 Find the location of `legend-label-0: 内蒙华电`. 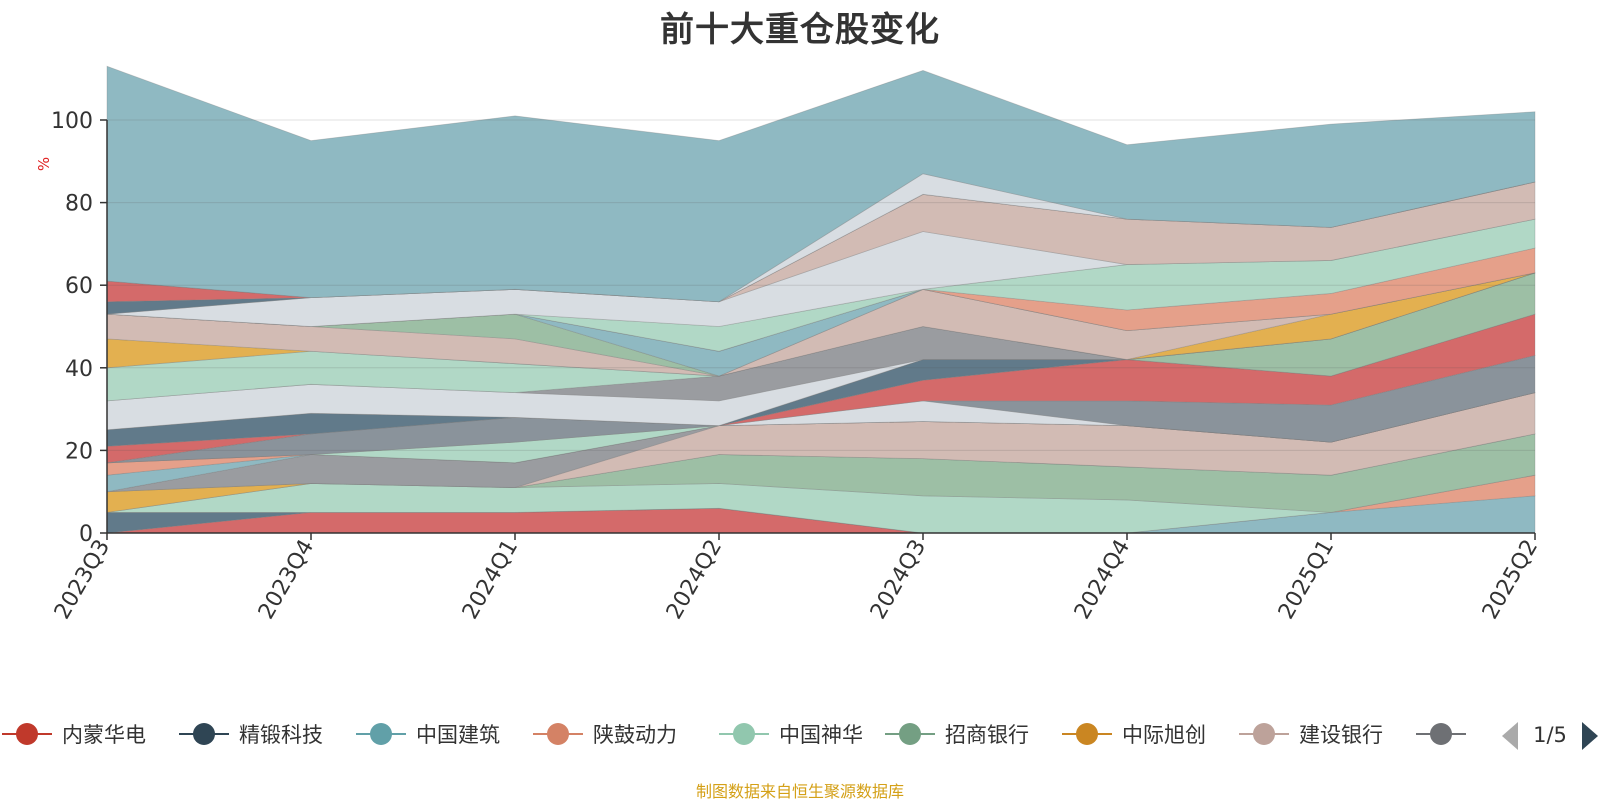

legend-label-0: 内蒙华电 is located at coordinates (104, 735).